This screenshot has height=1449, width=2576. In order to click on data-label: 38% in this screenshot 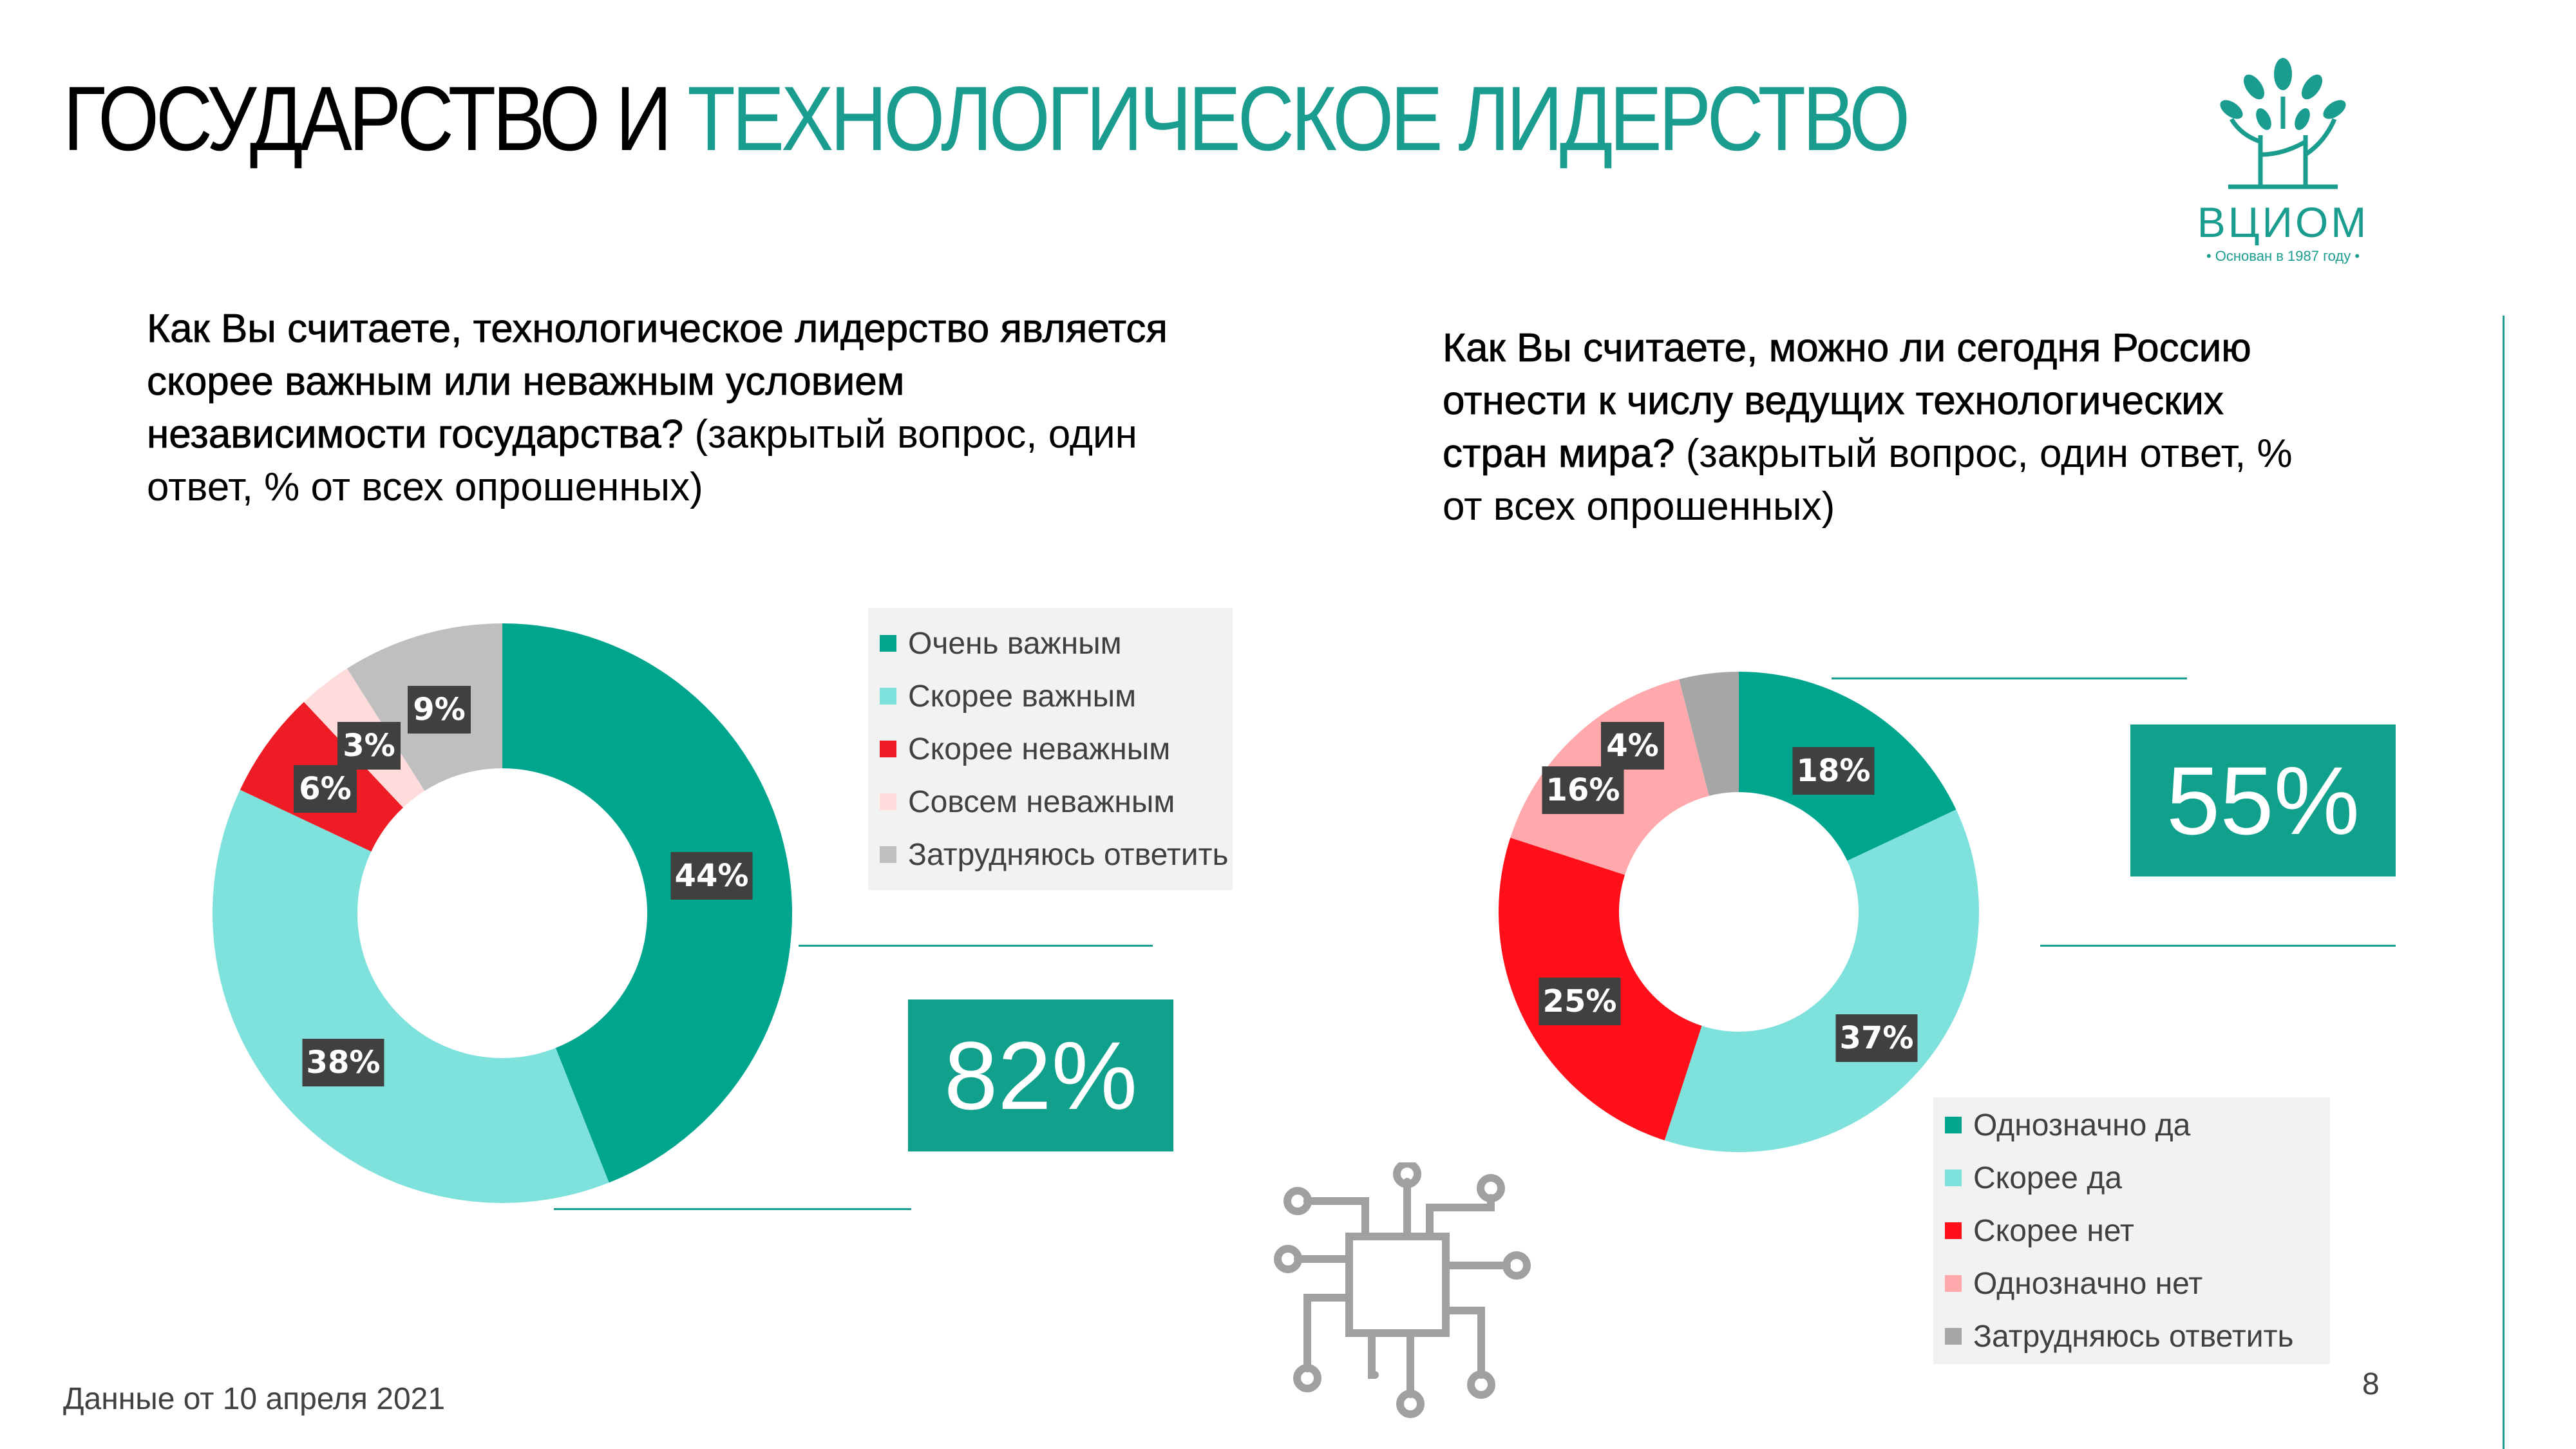, I will do `click(343, 1062)`.